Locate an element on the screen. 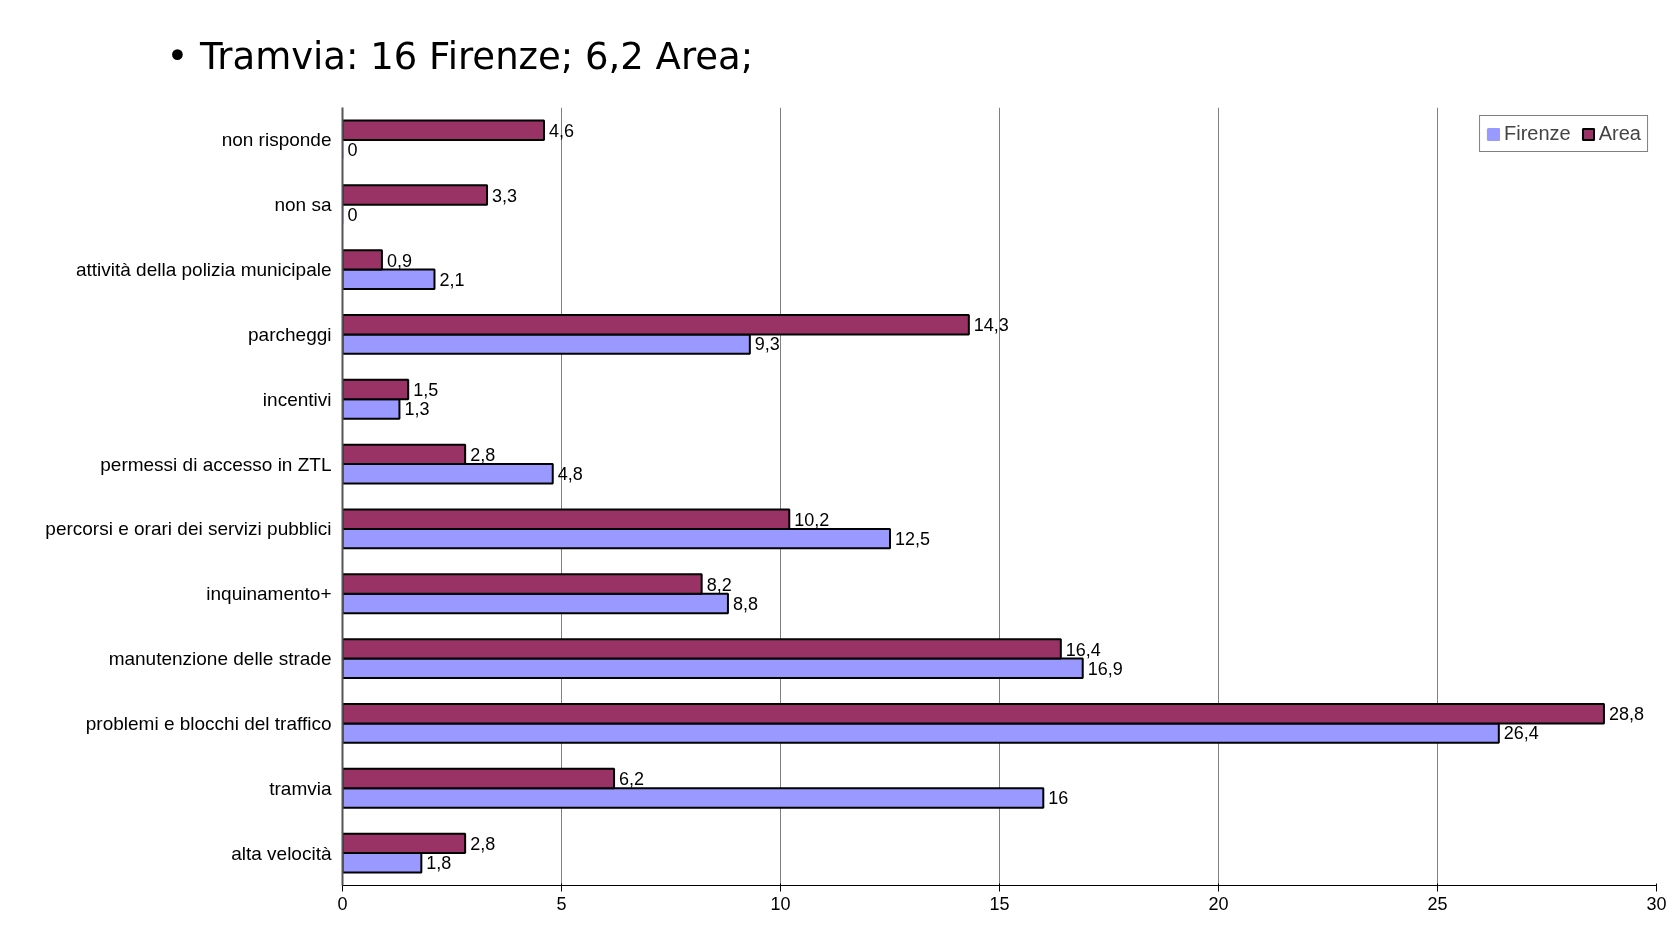 The width and height of the screenshot is (1677, 931). legend-label: Firenze is located at coordinates (1537, 133).